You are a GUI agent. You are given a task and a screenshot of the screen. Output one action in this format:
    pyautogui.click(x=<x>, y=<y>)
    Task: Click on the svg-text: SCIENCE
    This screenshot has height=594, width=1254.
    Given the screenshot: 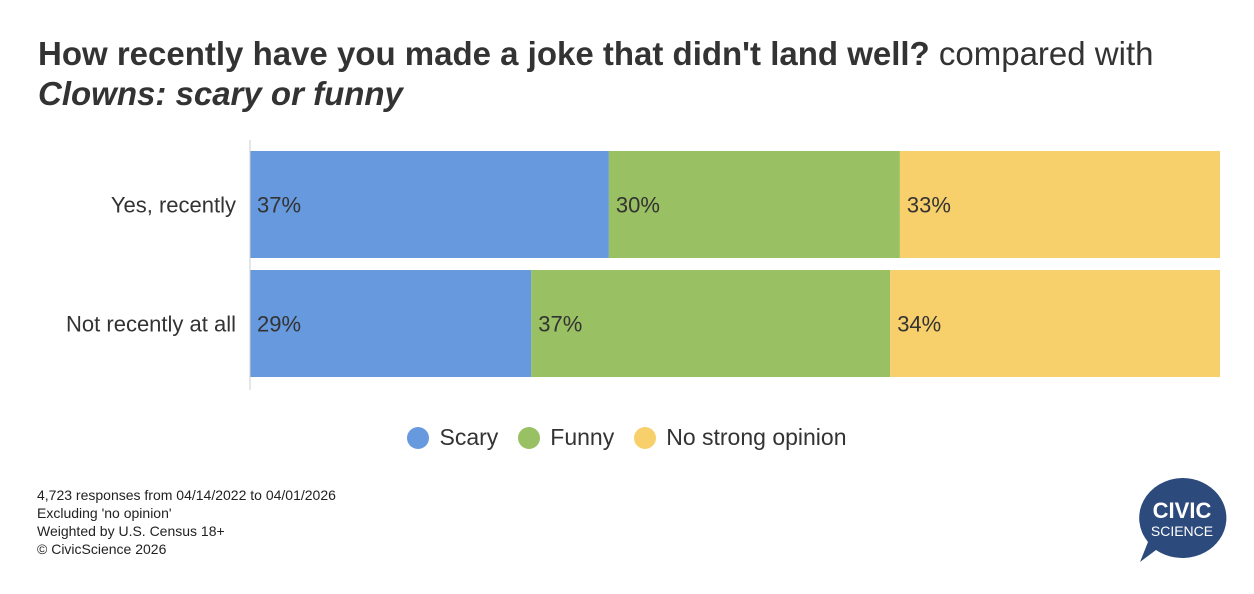 What is the action you would take?
    pyautogui.click(x=1182, y=531)
    